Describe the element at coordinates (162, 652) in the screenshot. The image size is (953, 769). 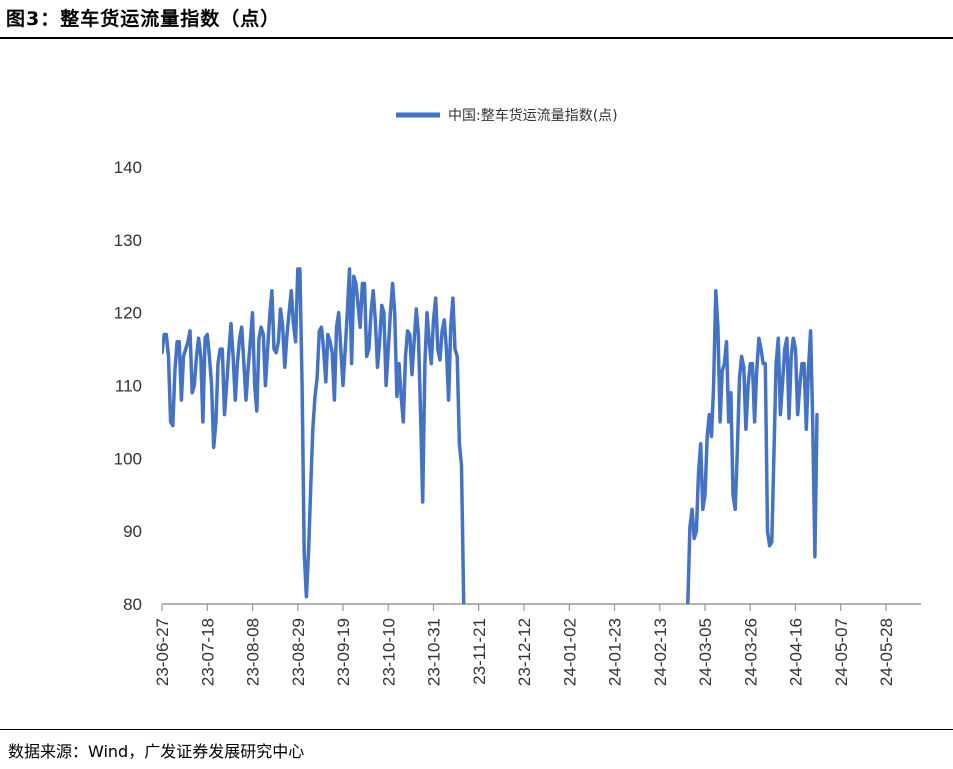
I see `x-tick-label: 23-06-27` at that location.